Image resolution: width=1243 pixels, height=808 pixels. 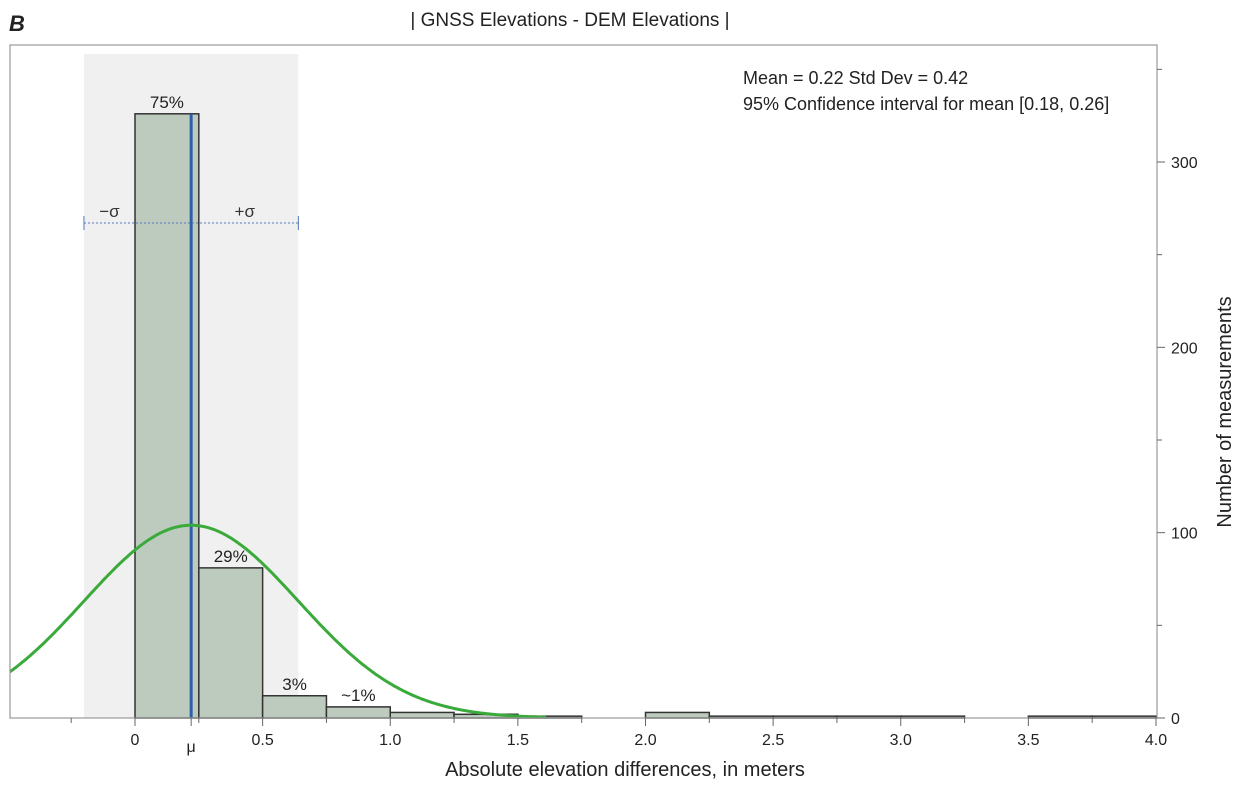 What do you see at coordinates (1184, 163) in the screenshot?
I see `y-tick-label: 300` at bounding box center [1184, 163].